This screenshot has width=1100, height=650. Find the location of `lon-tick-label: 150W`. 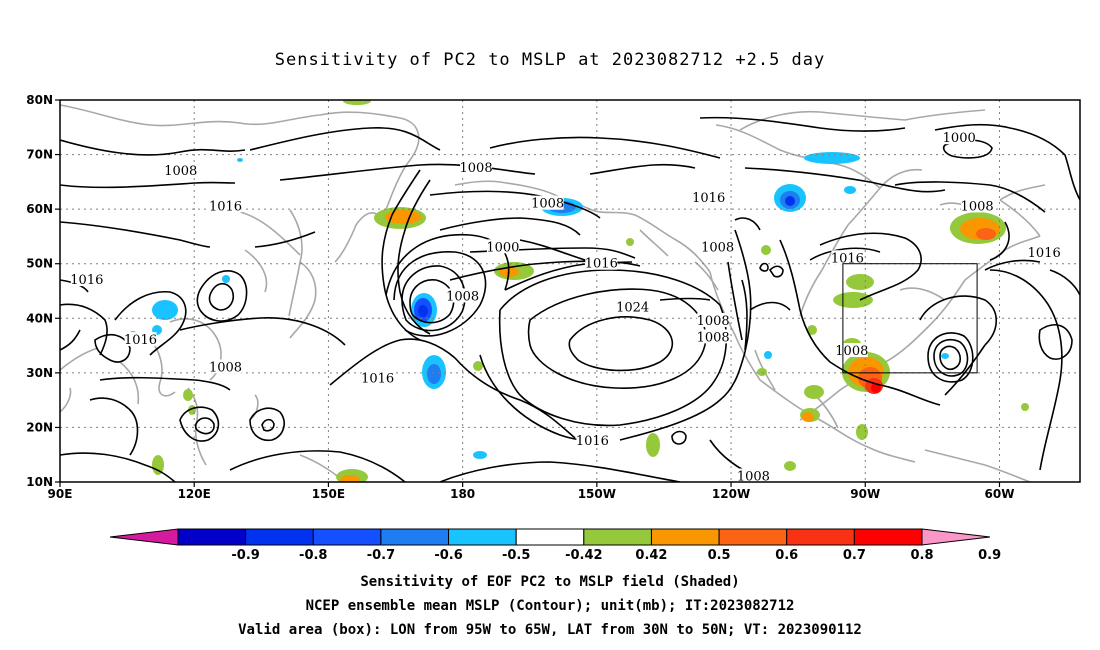

lon-tick-label: 150W is located at coordinates (597, 494).